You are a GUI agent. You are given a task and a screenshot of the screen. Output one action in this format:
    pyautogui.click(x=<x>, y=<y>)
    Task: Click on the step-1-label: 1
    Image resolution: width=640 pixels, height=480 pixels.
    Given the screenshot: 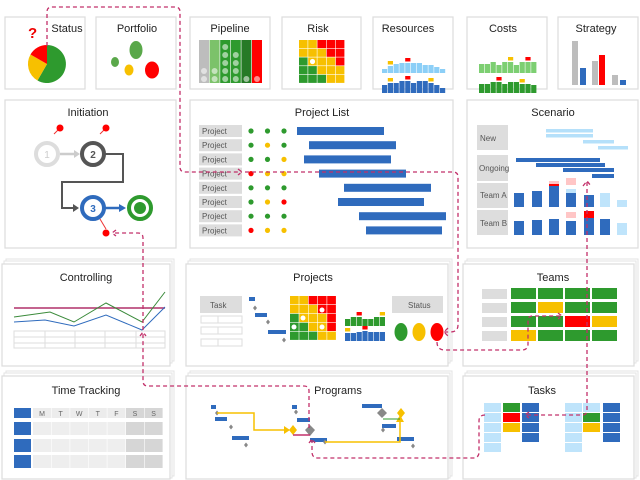 What is the action you would take?
    pyautogui.click(x=47, y=155)
    